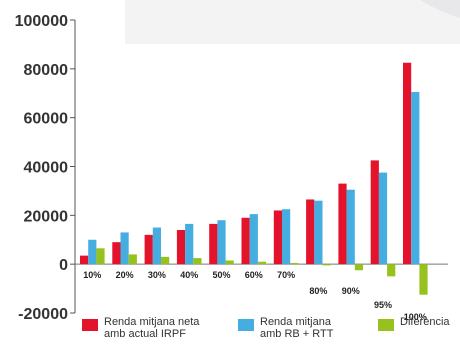 The width and height of the screenshot is (460, 350). I want to click on legend-item-rb-rtt: Renda mitjana amb RB + RTT, so click(285, 328).